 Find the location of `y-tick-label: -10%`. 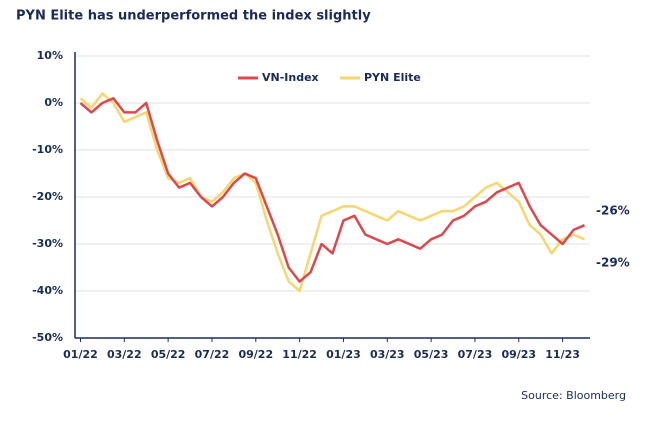

y-tick-label: -10% is located at coordinates (47, 149).